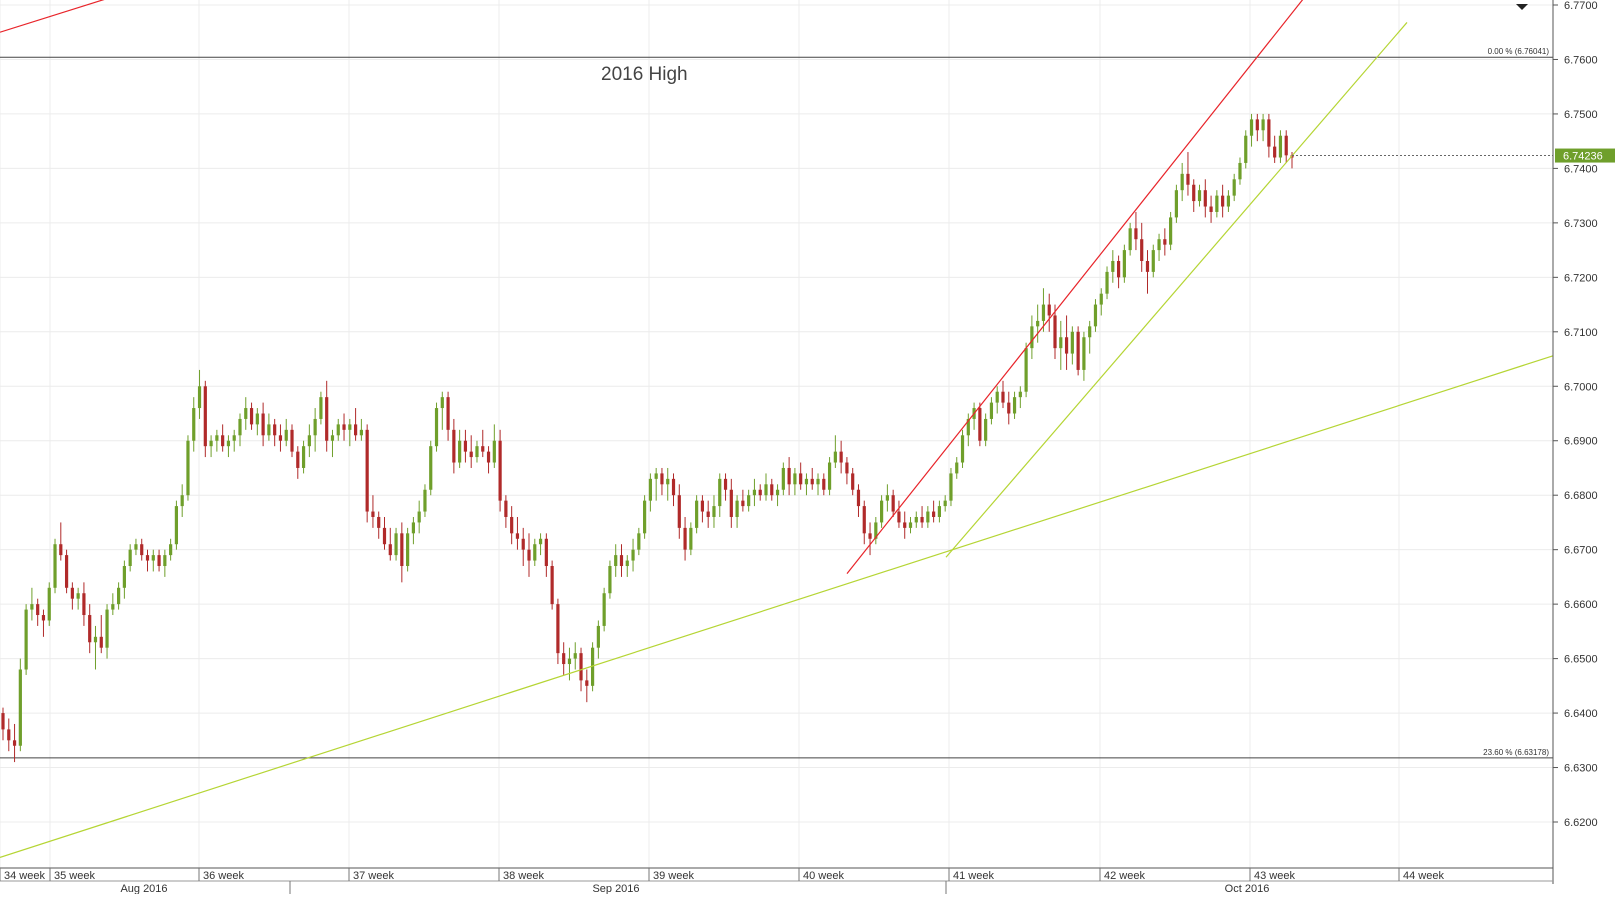 The height and width of the screenshot is (899, 1617). What do you see at coordinates (973, 876) in the screenshot?
I see `week-label: 41 week` at bounding box center [973, 876].